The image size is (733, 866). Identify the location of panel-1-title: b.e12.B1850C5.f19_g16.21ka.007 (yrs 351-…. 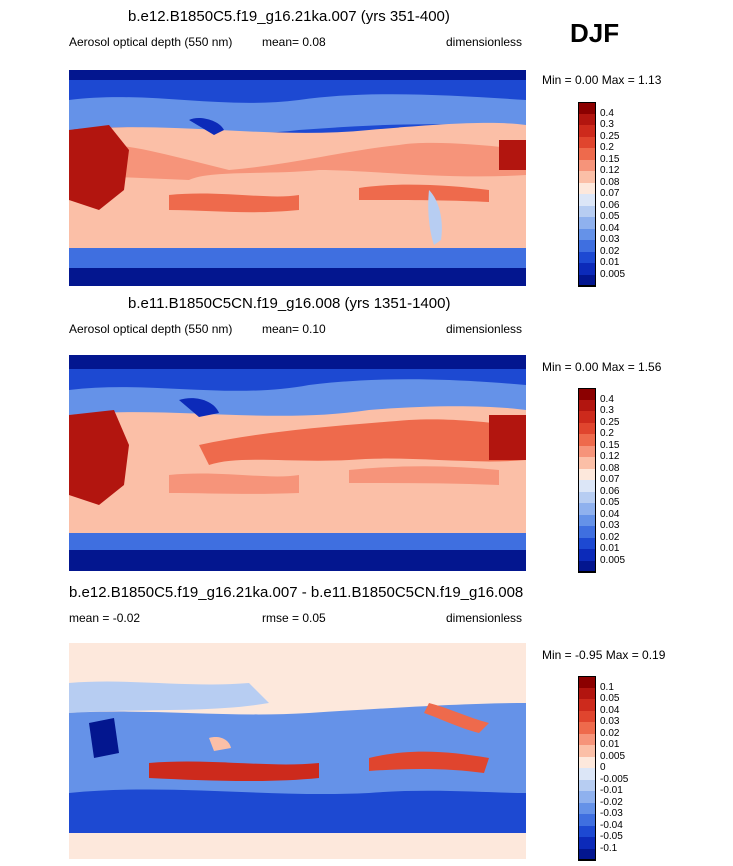
(289, 16).